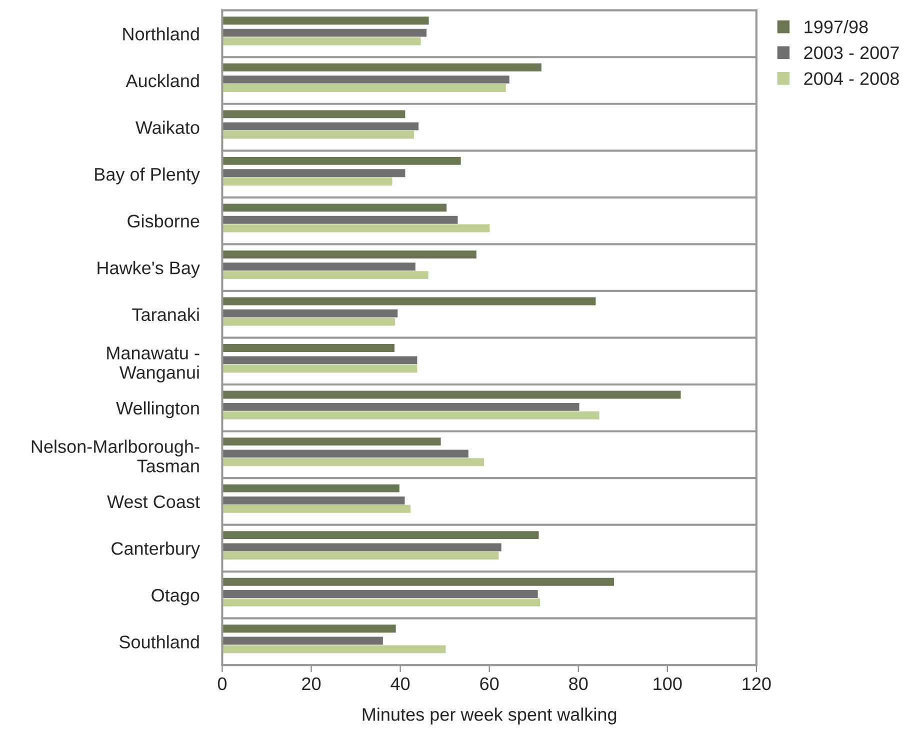 This screenshot has height=739, width=907. Describe the element at coordinates (400, 683) in the screenshot. I see `x-tick-label: 40` at that location.